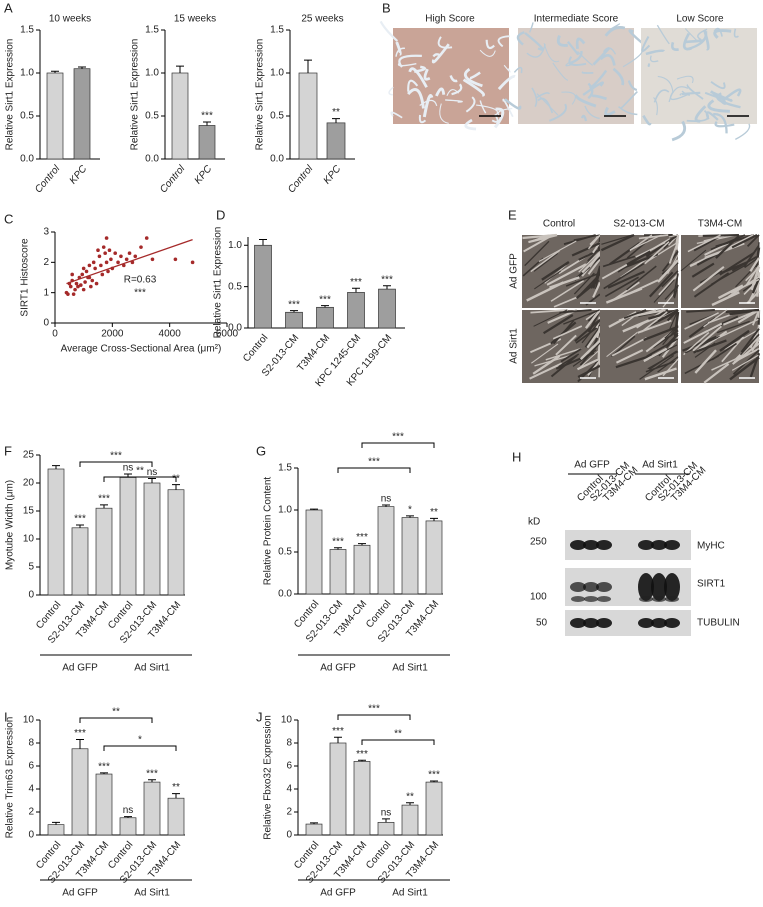 The width and height of the screenshot is (763, 907). What do you see at coordinates (220, 214) in the screenshot?
I see `panel-letter: D` at bounding box center [220, 214].